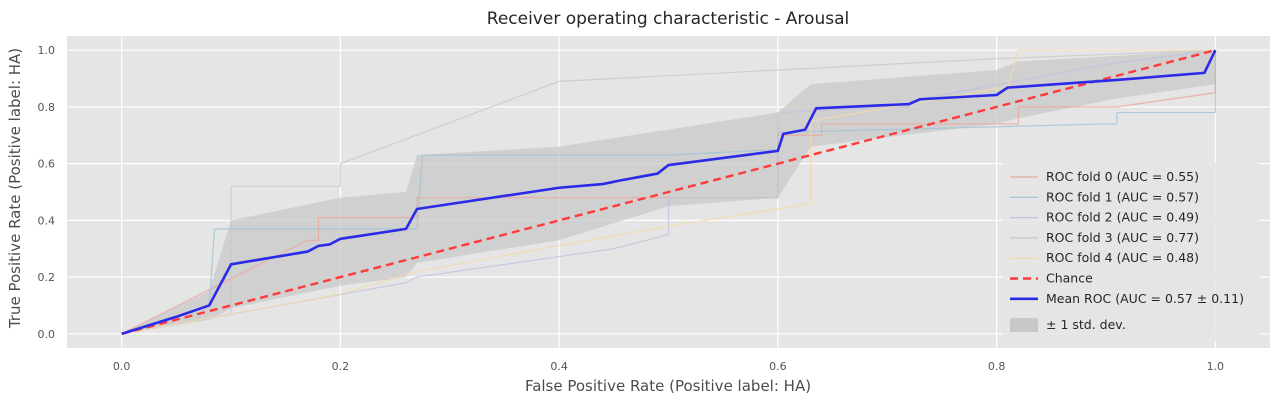 This screenshot has height=408, width=1277. I want to click on x-tick-label: 0.8, so click(997, 366).